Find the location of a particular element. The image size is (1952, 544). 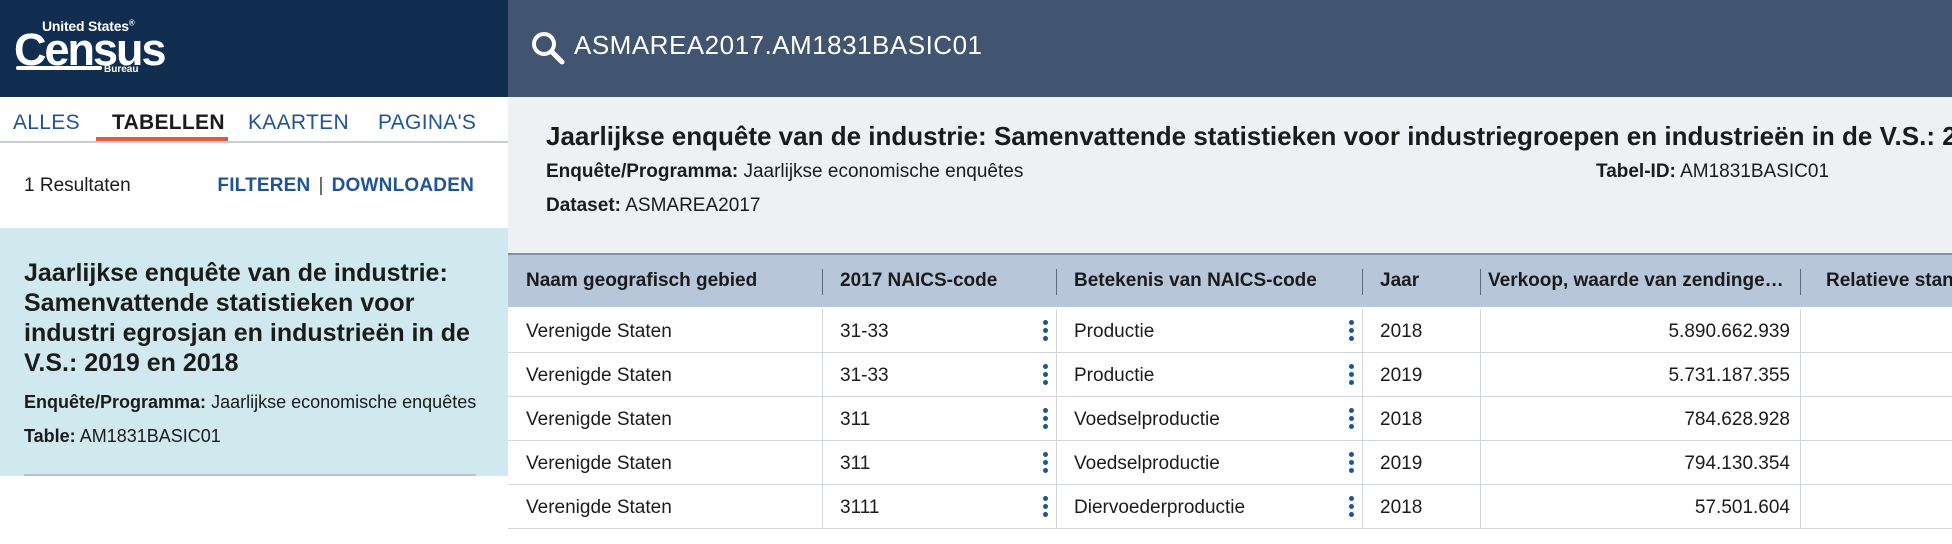

table-id: Tabel-ID: AM1831BASIC01 is located at coordinates (1712, 172).